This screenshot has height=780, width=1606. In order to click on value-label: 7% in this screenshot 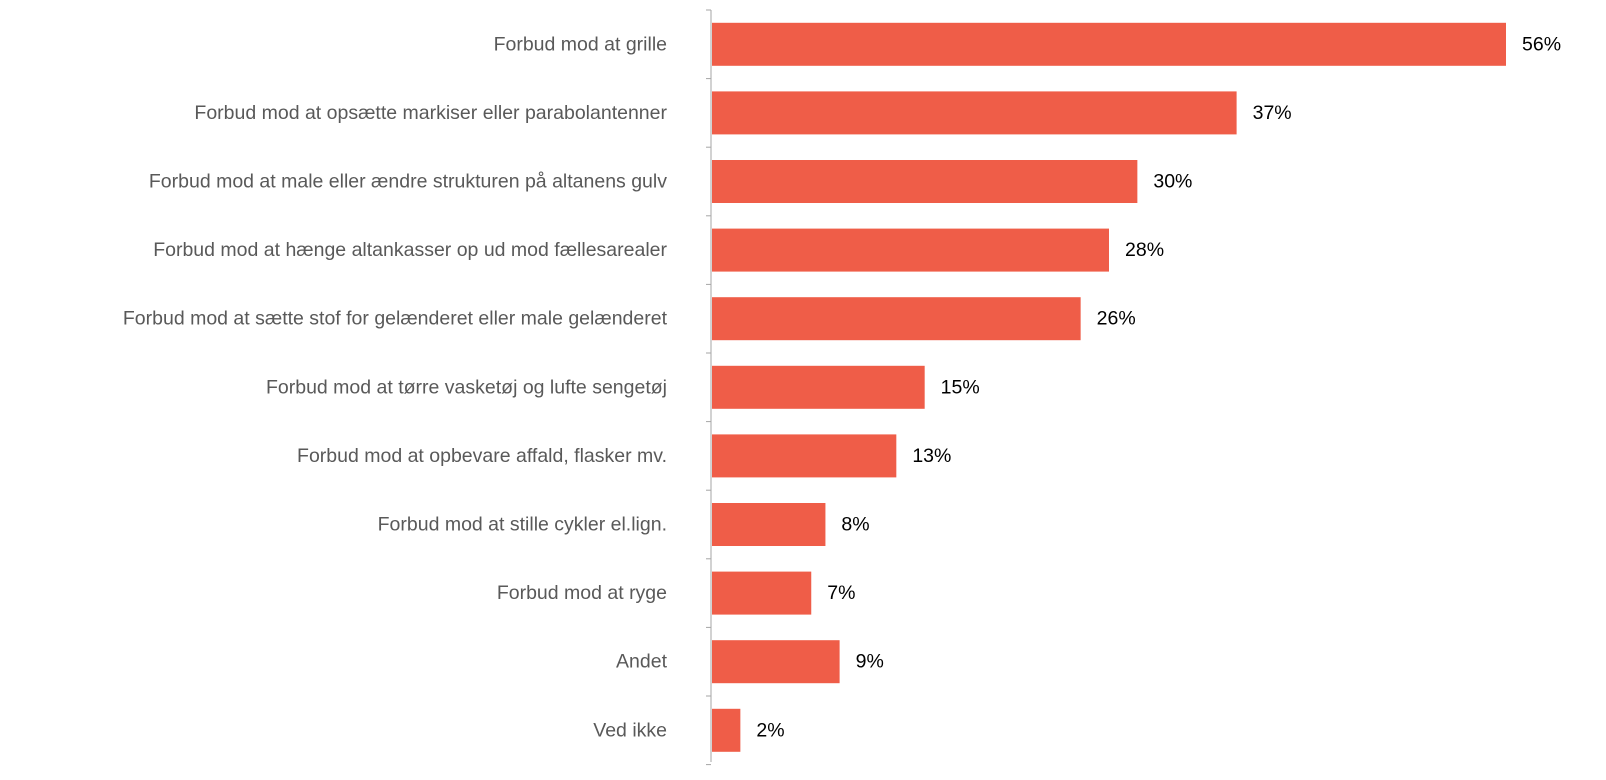, I will do `click(841, 593)`.